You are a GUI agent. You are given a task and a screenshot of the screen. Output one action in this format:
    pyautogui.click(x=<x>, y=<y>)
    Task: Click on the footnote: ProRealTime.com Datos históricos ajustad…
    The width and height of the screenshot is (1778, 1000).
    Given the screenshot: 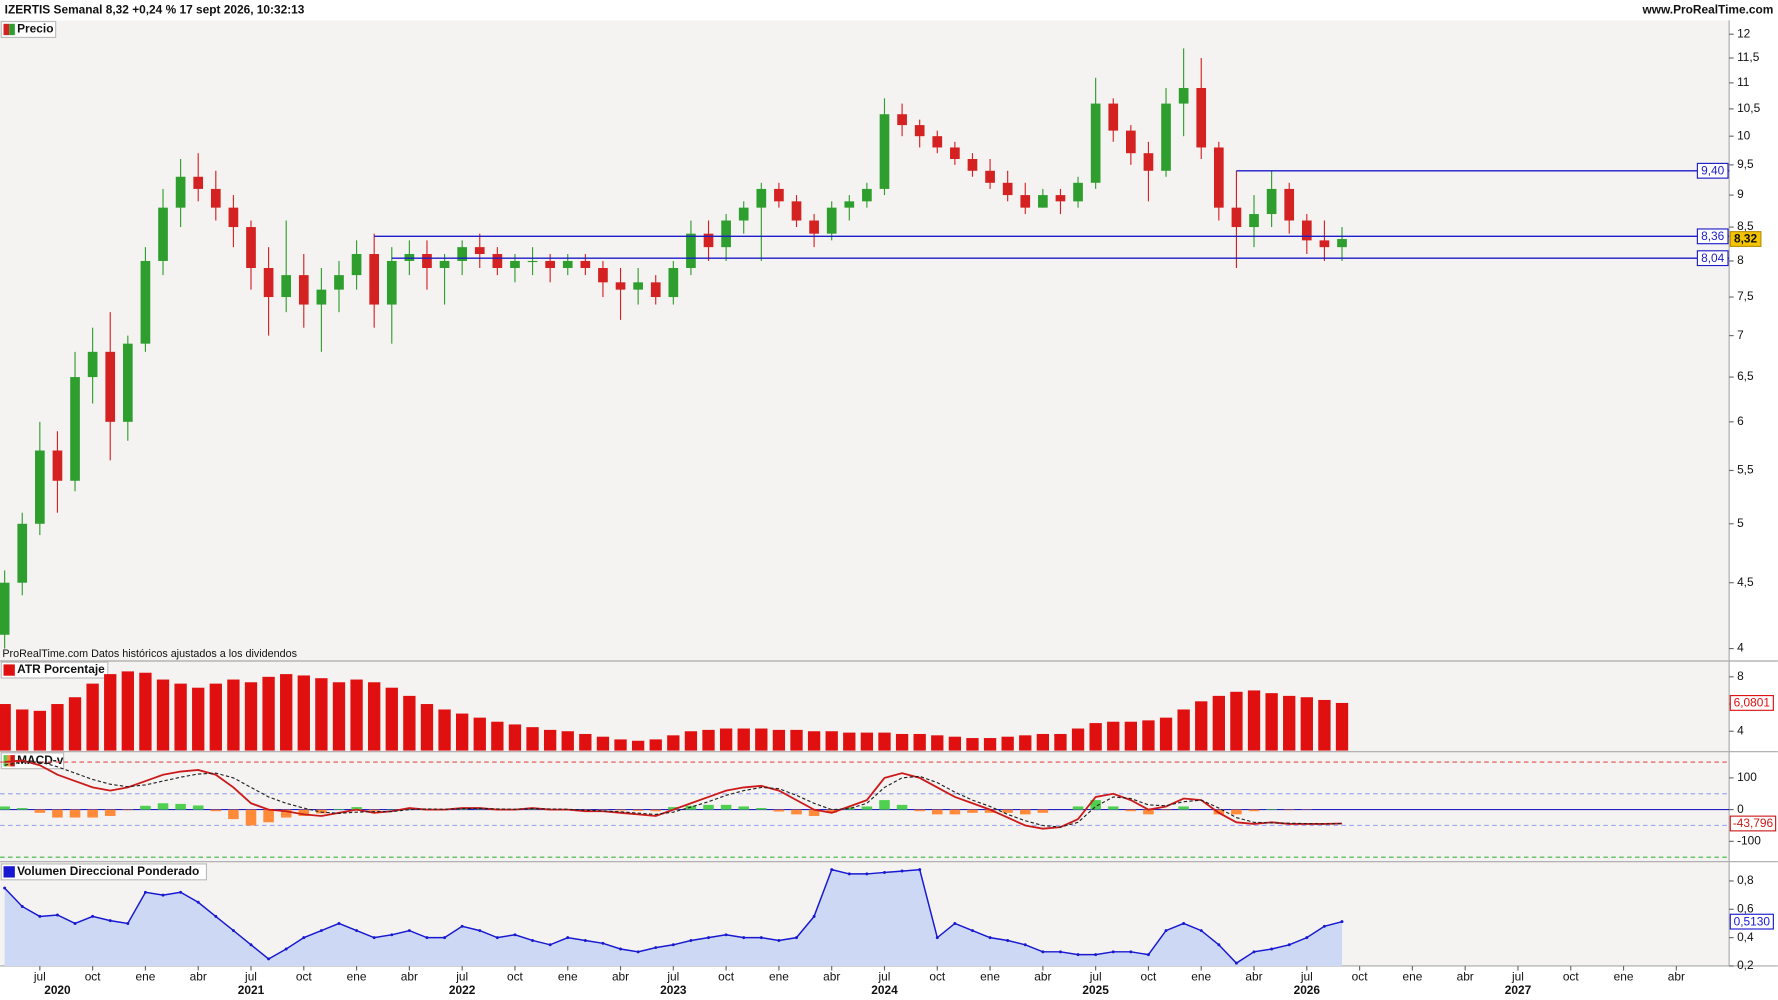 What is the action you would take?
    pyautogui.click(x=149, y=654)
    